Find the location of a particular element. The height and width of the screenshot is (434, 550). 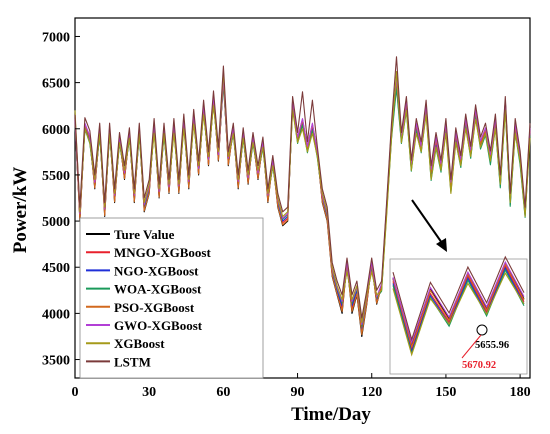

y-tick-label: 3500 is located at coordinates (56, 361).